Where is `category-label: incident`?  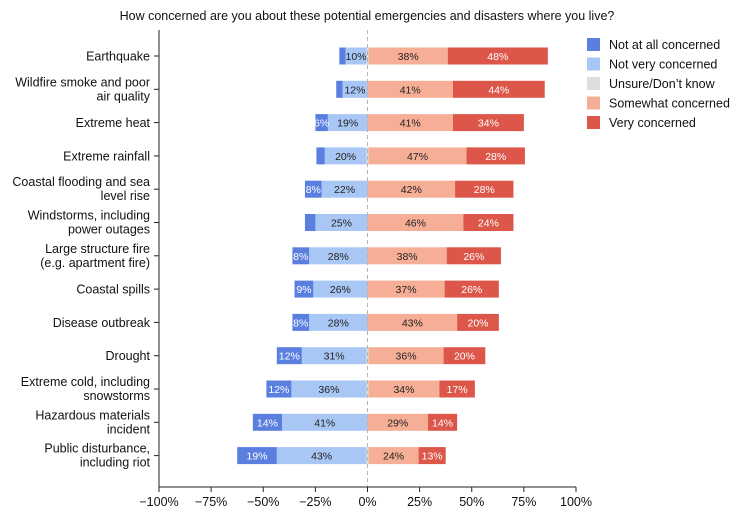 category-label: incident is located at coordinates (129, 429).